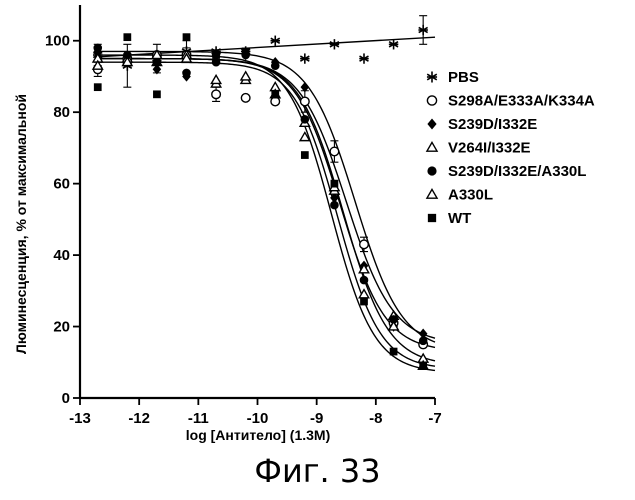 This screenshot has height=500, width=635. What do you see at coordinates (258, 435) in the screenshot?
I see `x-axis-title: log [Антитело] (1.3M)` at bounding box center [258, 435].